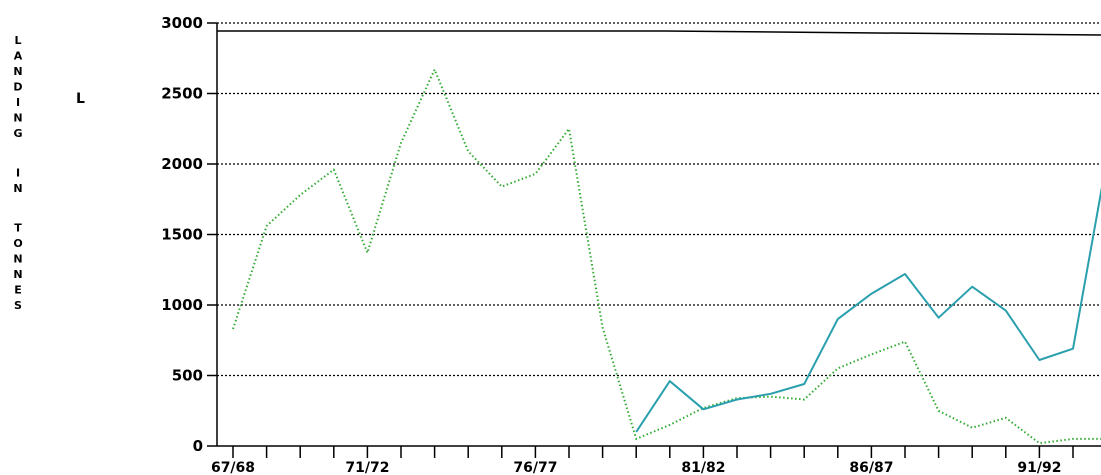  Describe the element at coordinates (182, 164) in the screenshot. I see `y-tick-label: 2000` at that location.